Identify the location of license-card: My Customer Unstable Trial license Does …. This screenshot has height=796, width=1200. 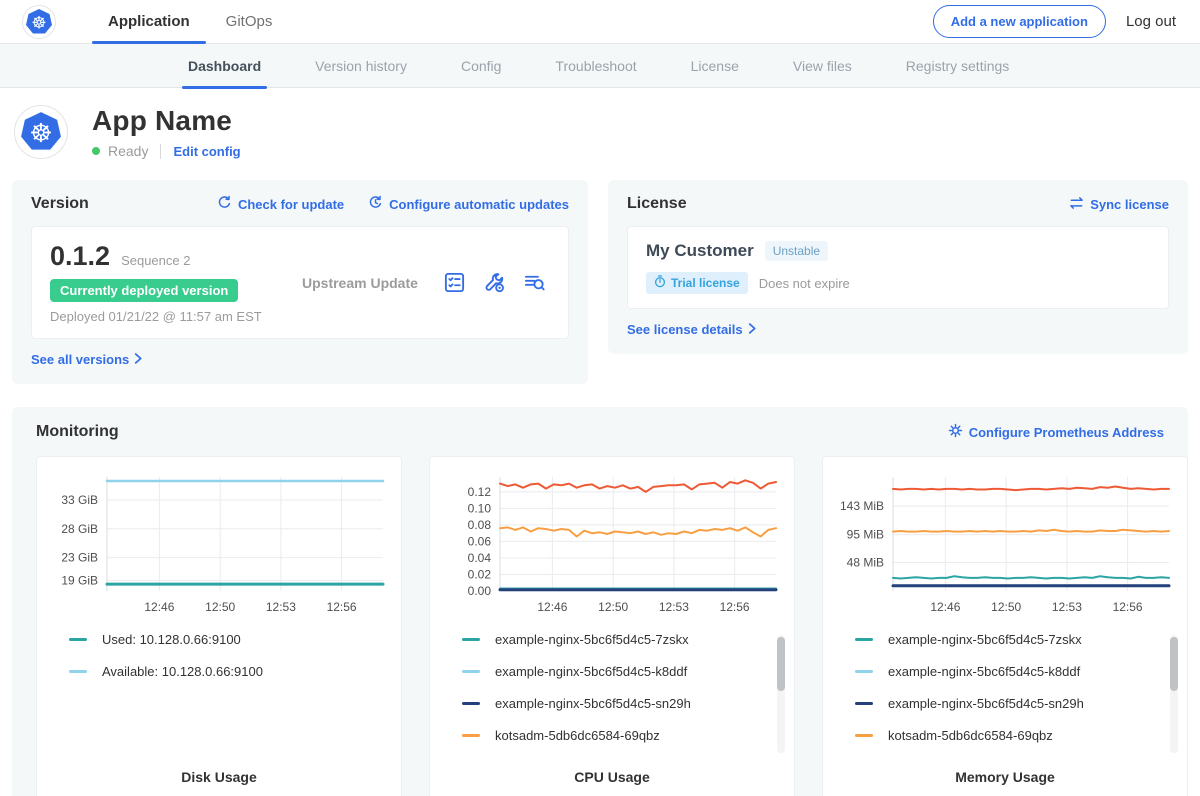
(898, 267).